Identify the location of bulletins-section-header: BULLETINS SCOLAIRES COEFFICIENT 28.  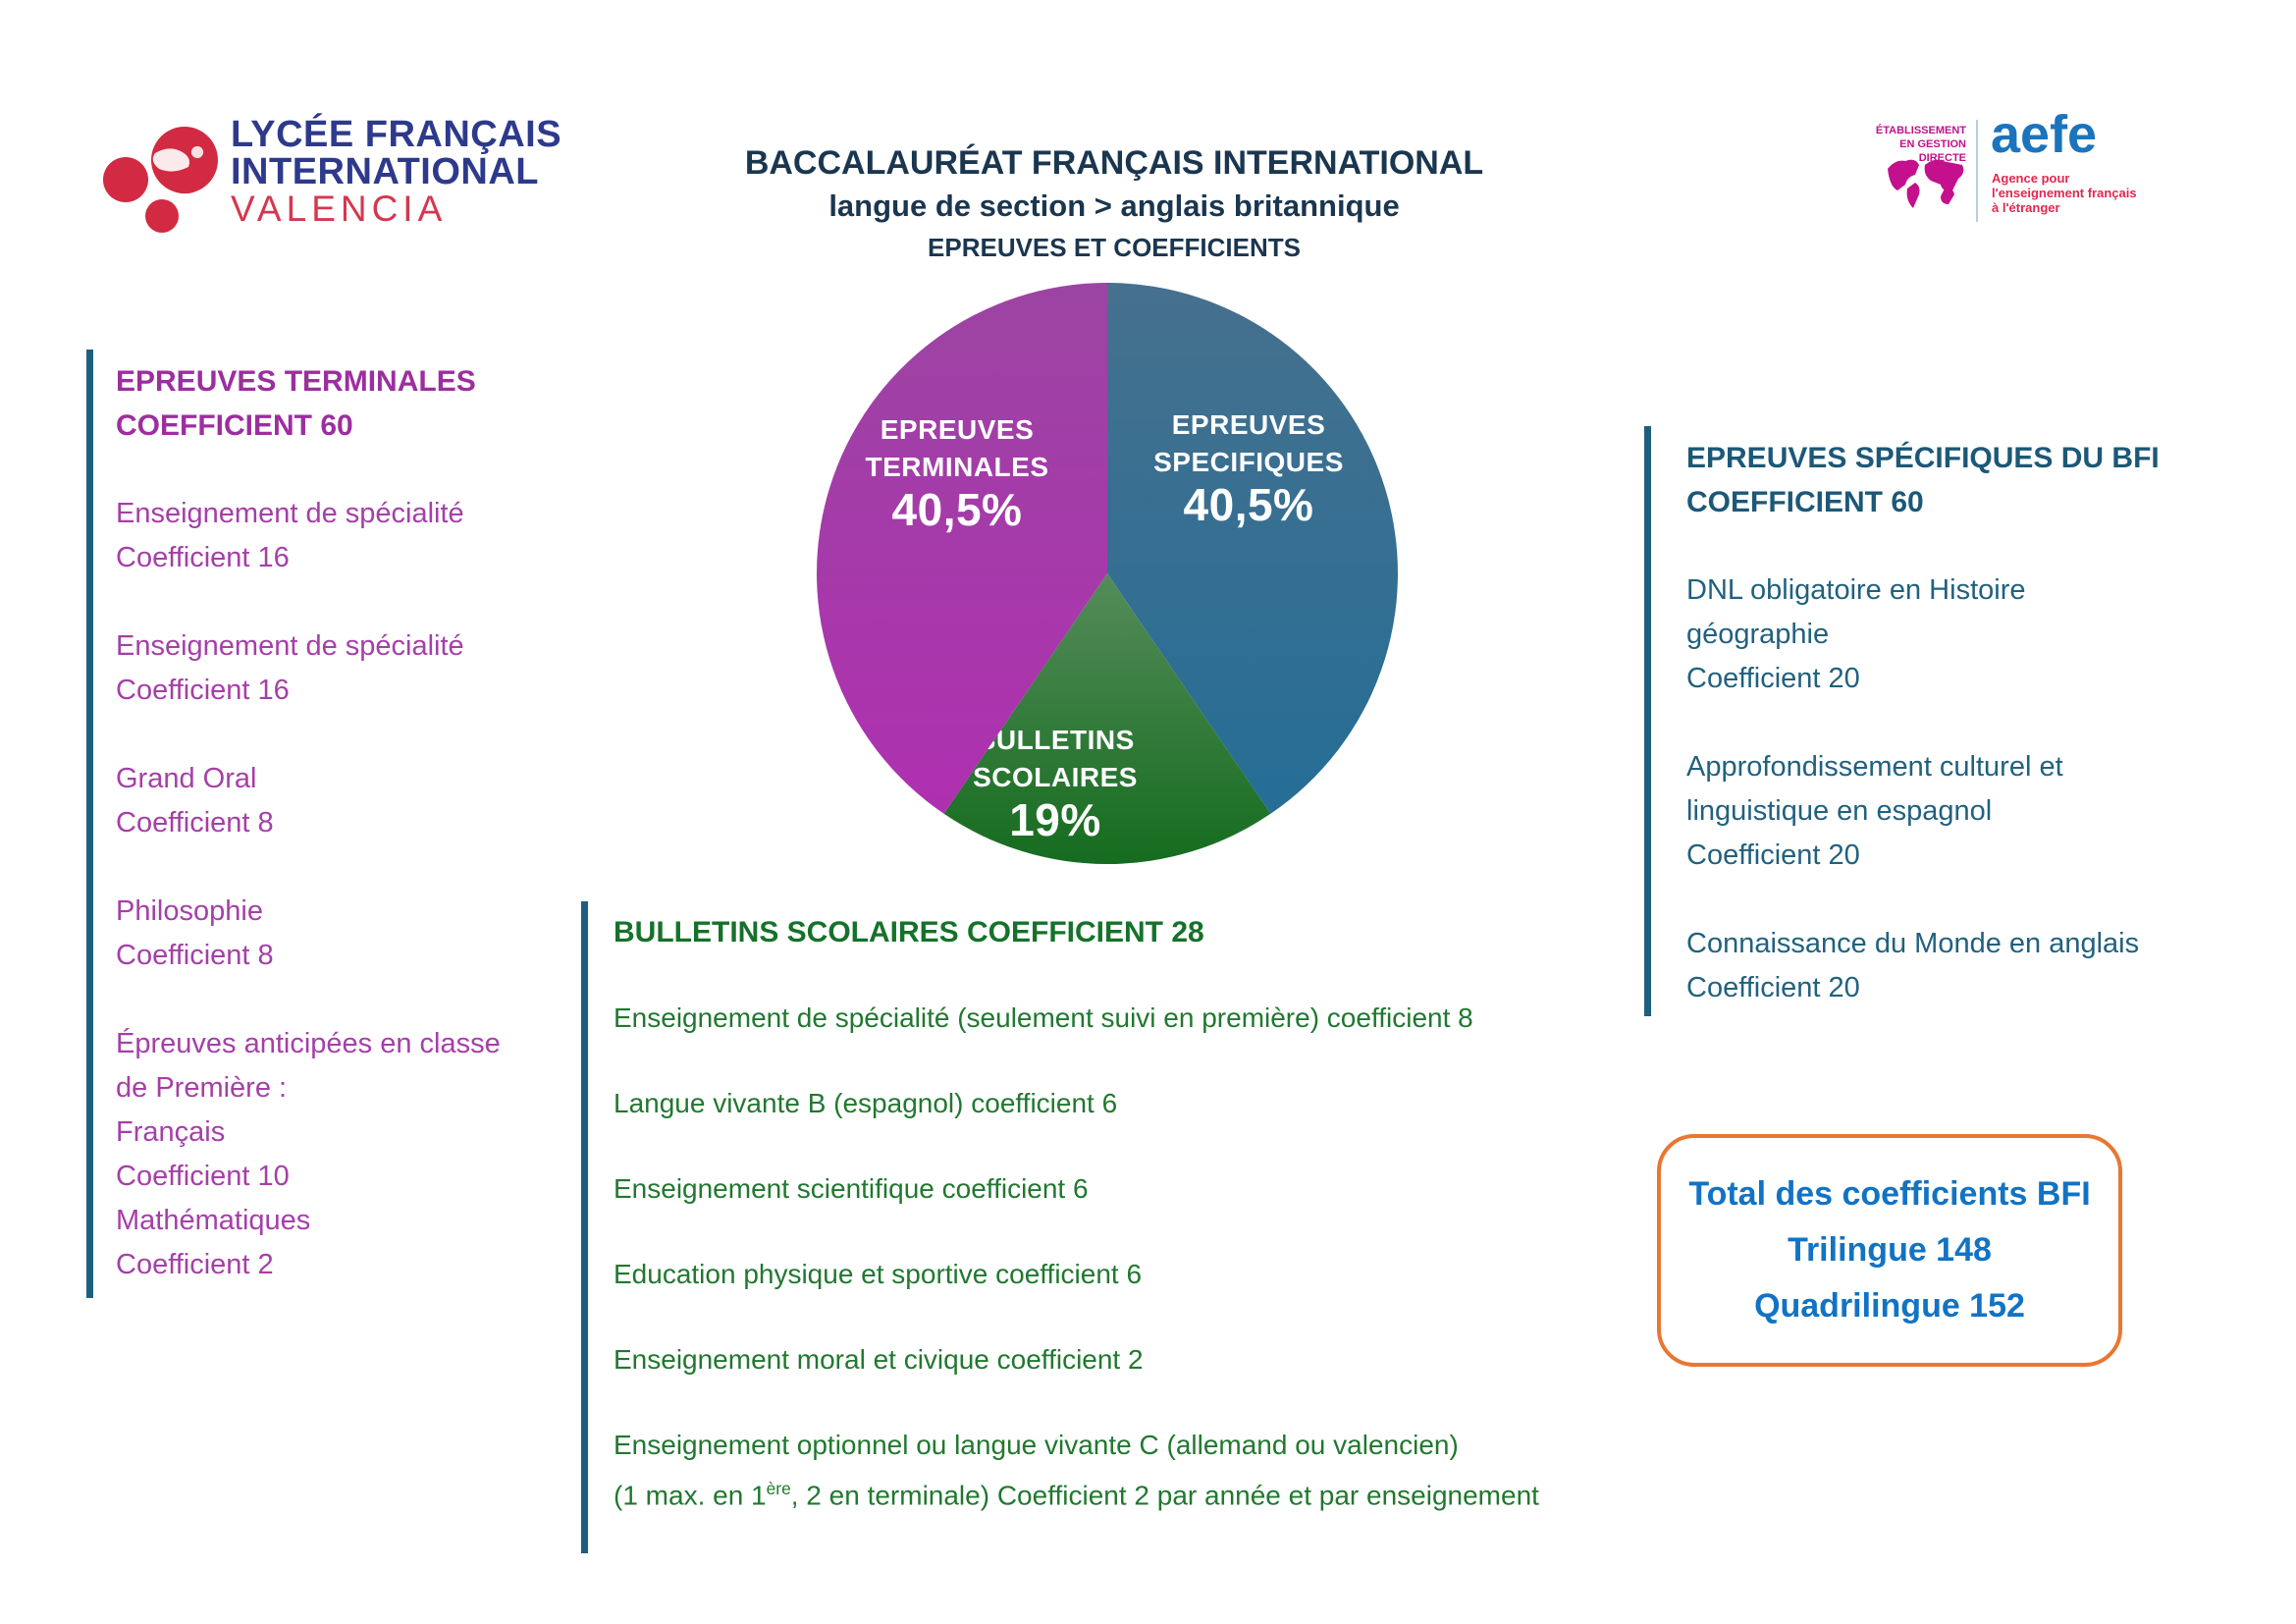
(1178, 932).